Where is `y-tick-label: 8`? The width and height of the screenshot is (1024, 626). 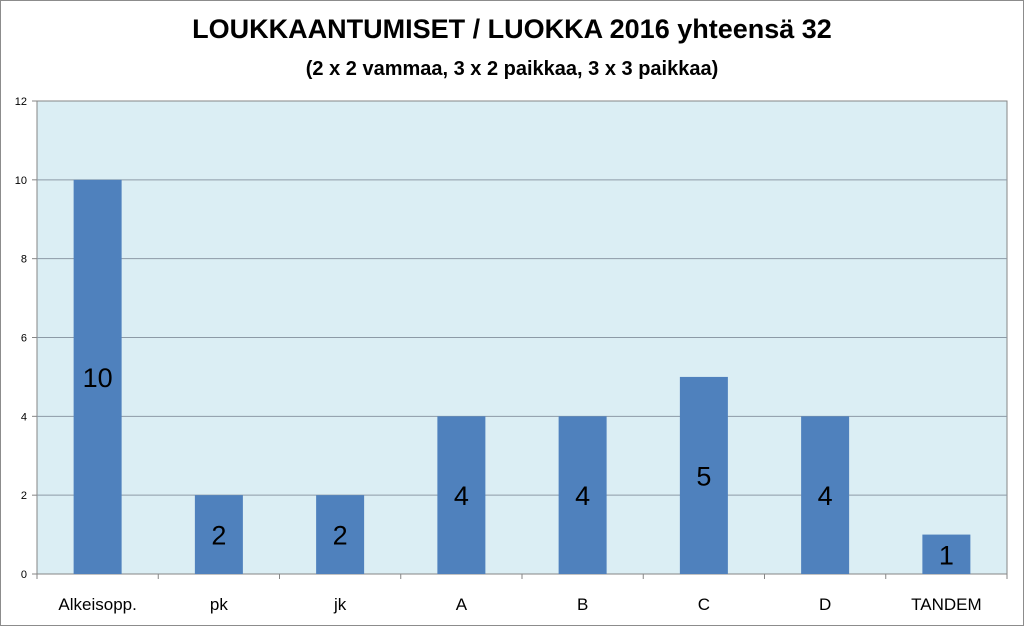 y-tick-label: 8 is located at coordinates (24, 260).